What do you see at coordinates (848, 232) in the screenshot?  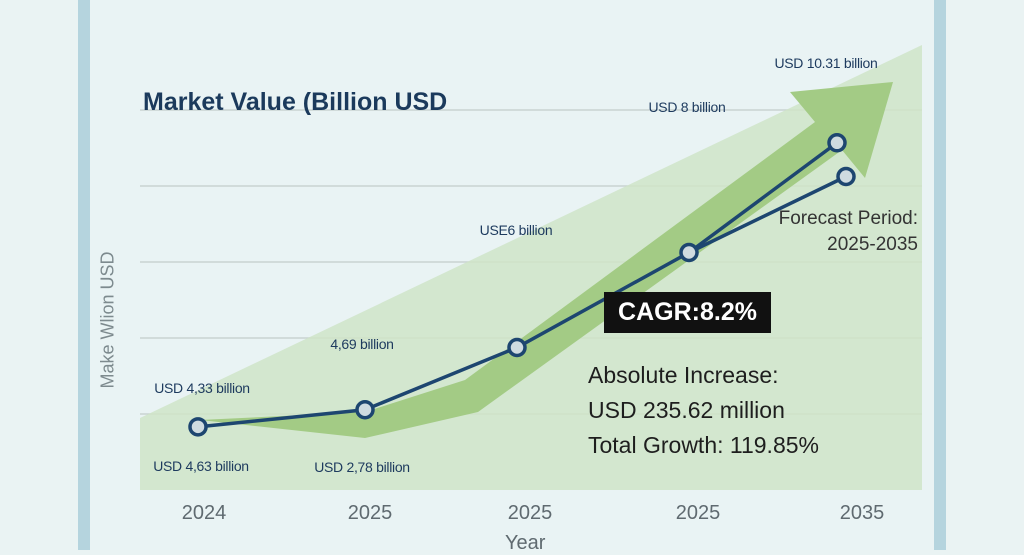 I see `forecast-period: Forecast Period: 2025-2035` at bounding box center [848, 232].